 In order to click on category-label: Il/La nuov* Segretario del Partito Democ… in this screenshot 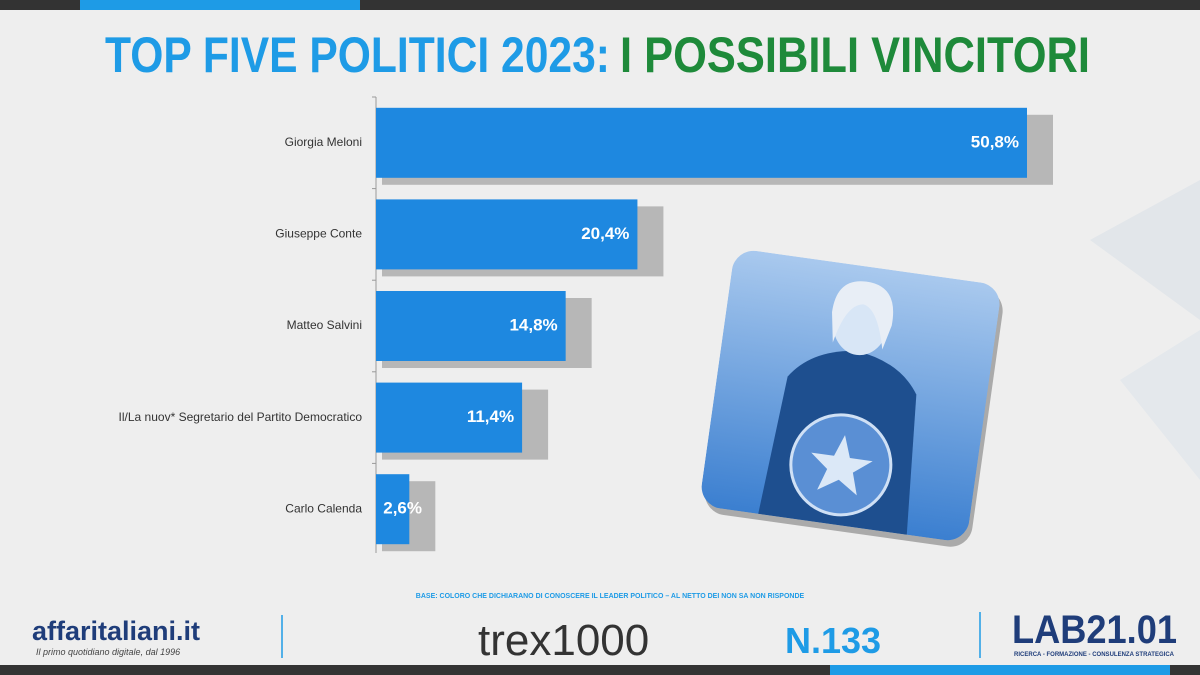, I will do `click(241, 417)`.